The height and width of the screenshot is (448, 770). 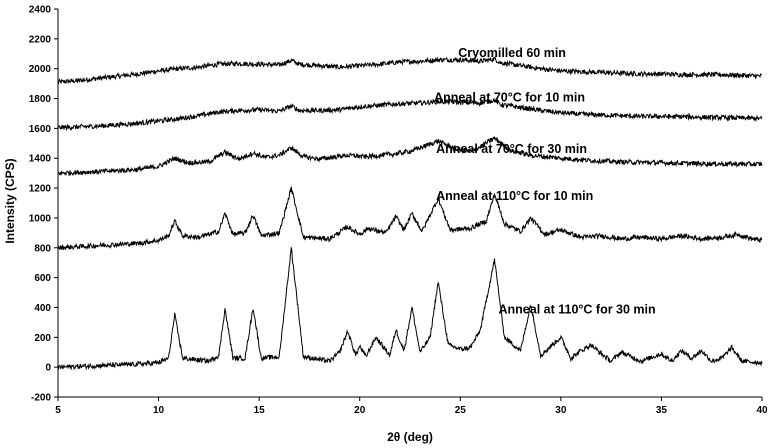 I want to click on series-label: Anneal at 70°C for 30 min, so click(x=511, y=149).